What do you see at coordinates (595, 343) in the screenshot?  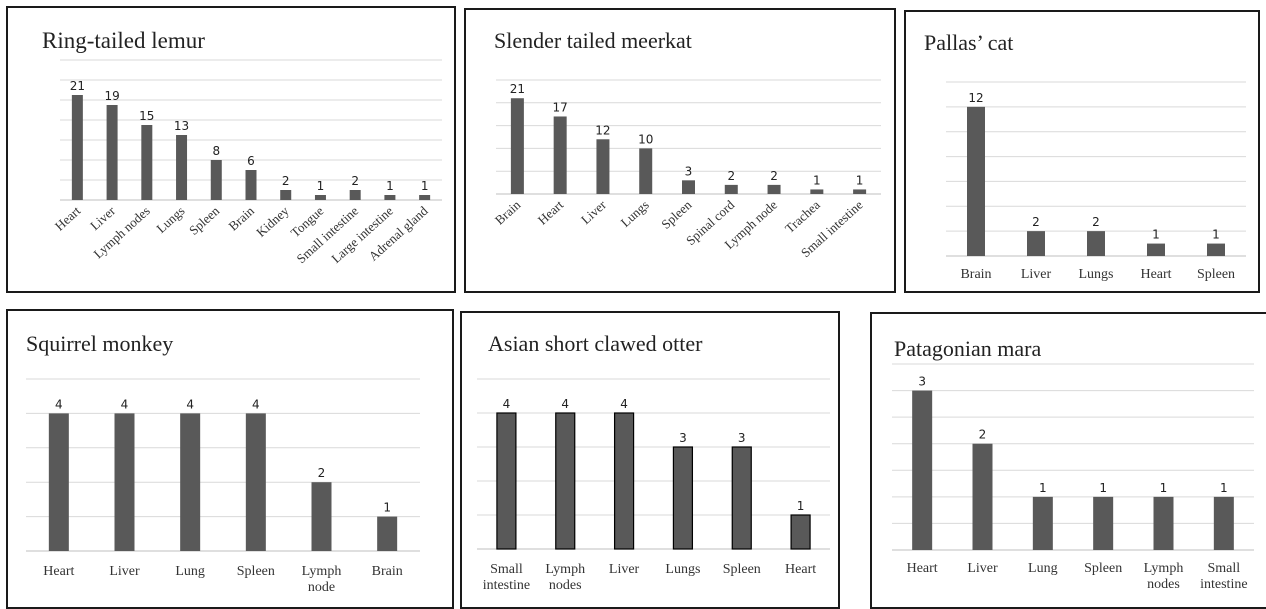 I see `chart-title: Asian short clawed otter` at bounding box center [595, 343].